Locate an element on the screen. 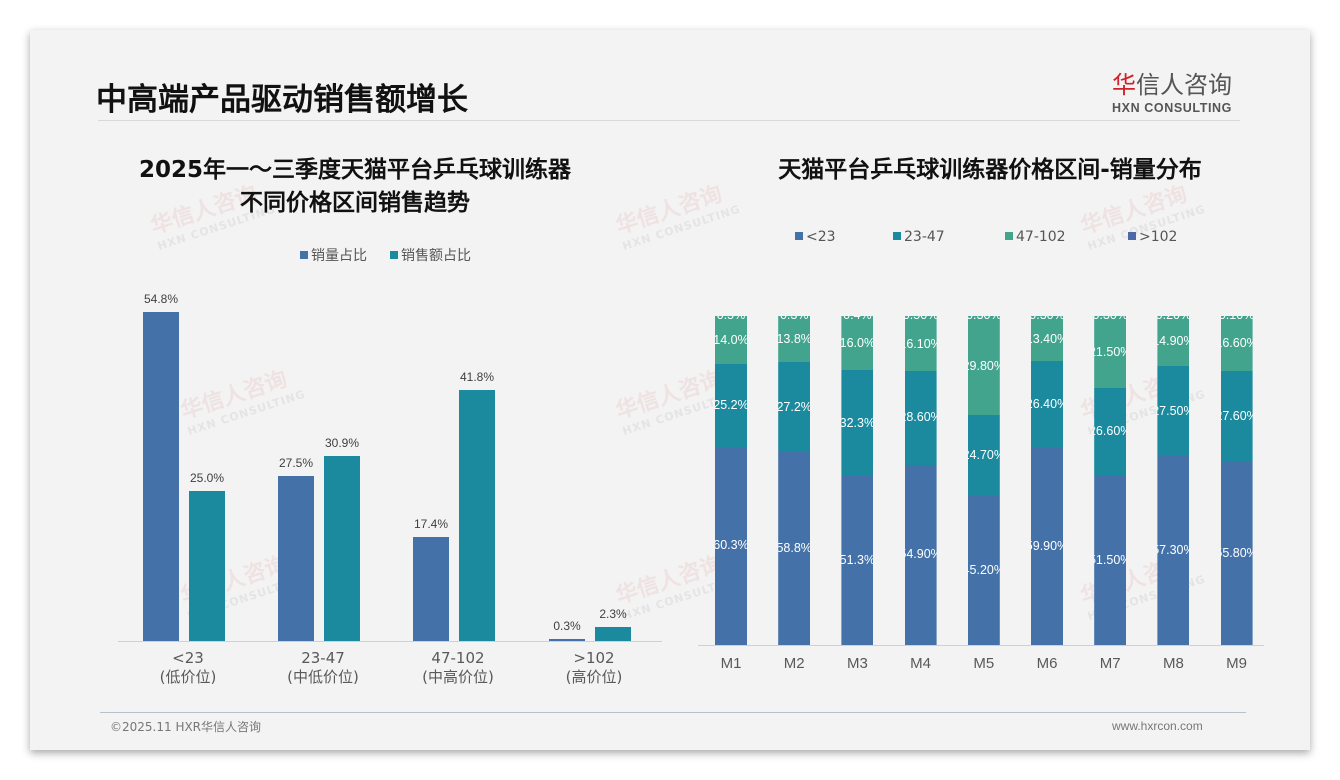 This screenshot has height=780, width=1340. bar-segment: 27.2% is located at coordinates (794, 407).